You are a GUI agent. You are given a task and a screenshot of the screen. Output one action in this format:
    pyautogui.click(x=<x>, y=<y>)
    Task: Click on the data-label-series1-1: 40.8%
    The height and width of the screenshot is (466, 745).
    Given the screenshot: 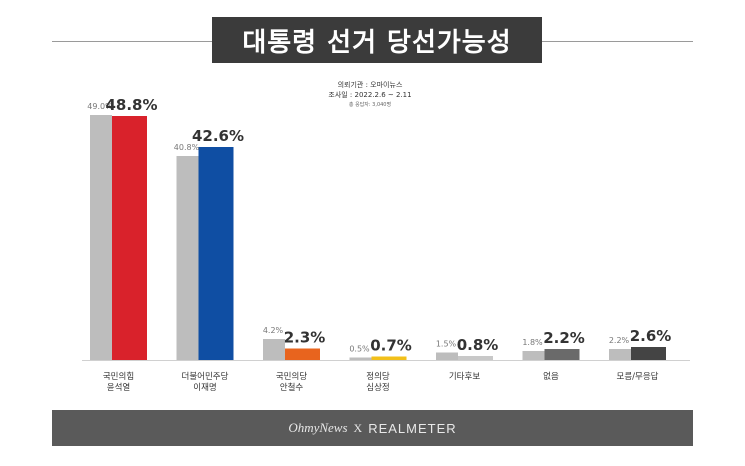 What is the action you would take?
    pyautogui.click(x=187, y=147)
    